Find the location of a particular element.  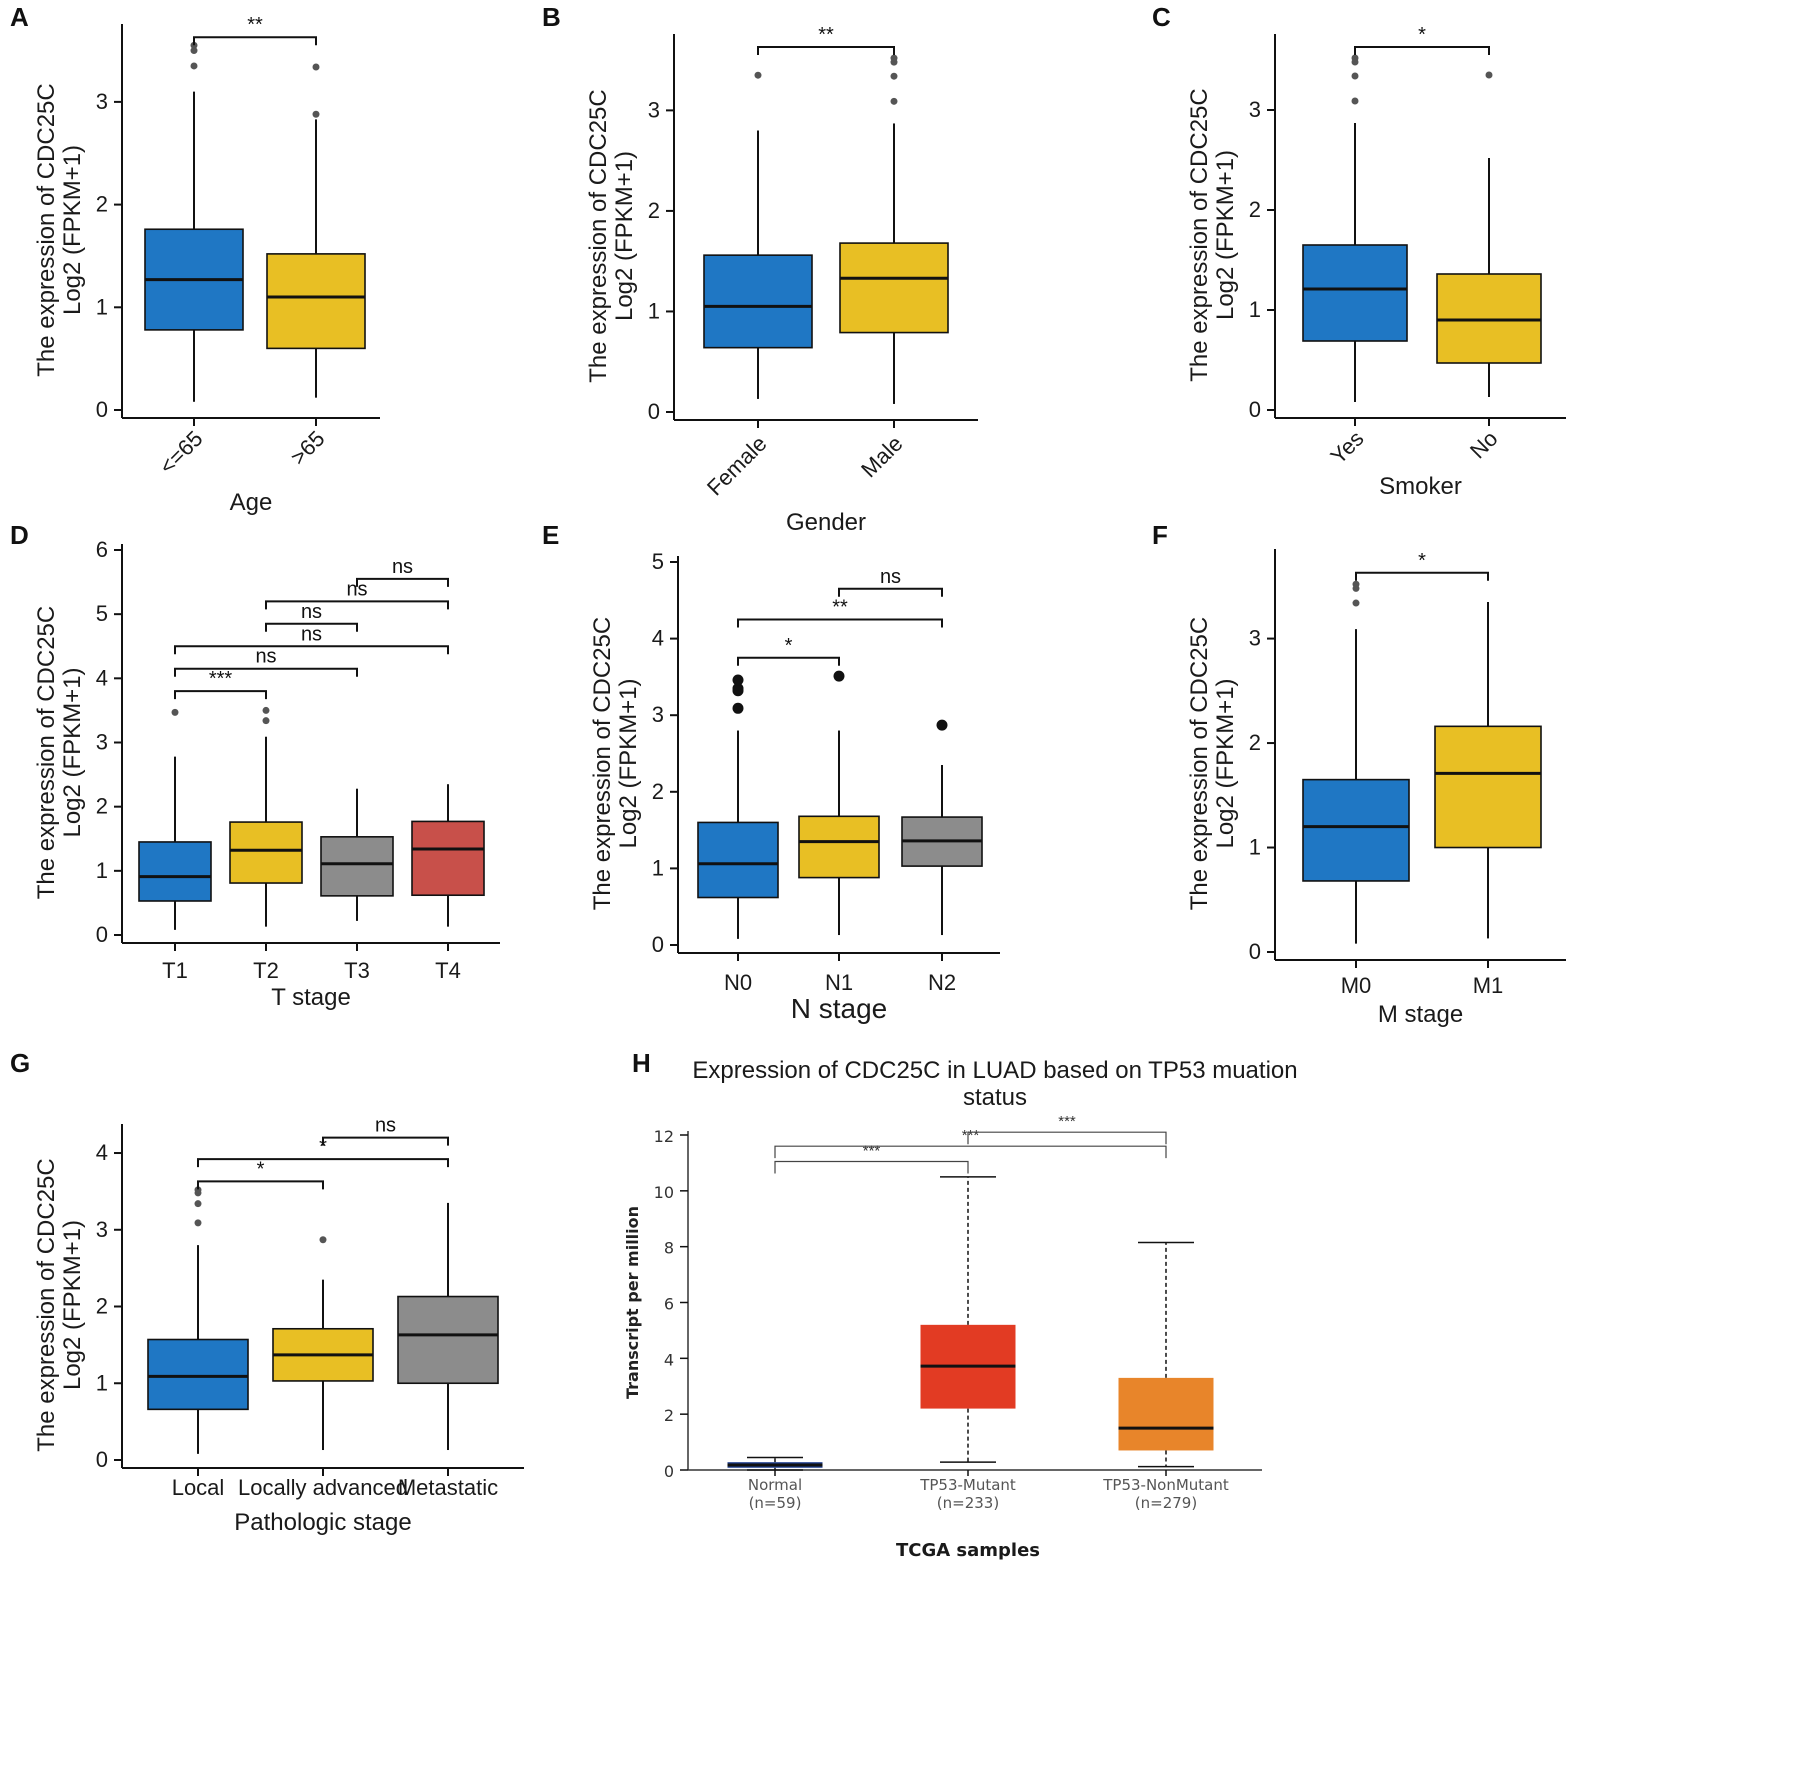

box-male: Male is located at coordinates (894, 268).